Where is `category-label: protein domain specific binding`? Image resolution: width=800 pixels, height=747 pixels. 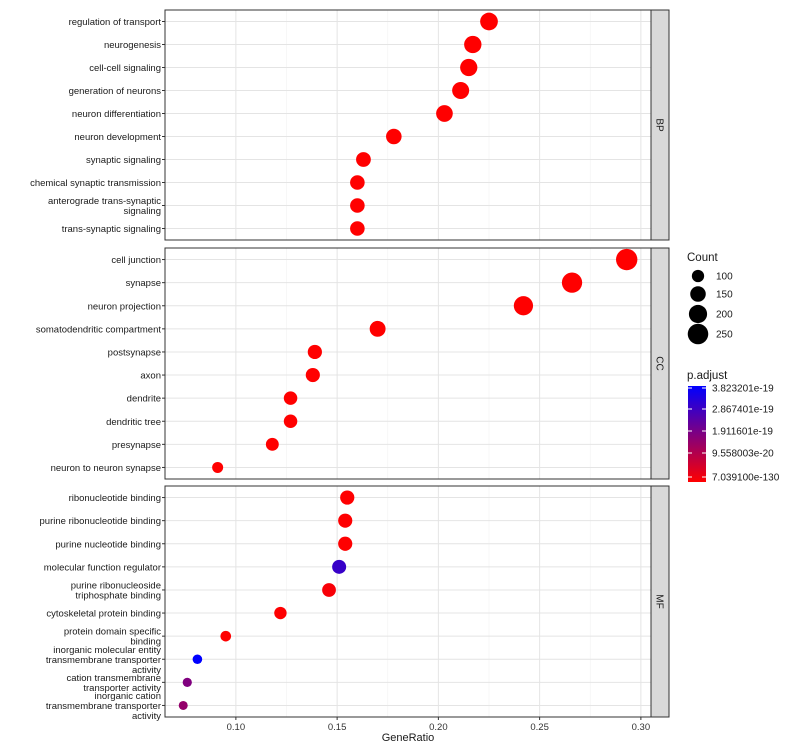 category-label: protein domain specific binding is located at coordinates (112, 637).